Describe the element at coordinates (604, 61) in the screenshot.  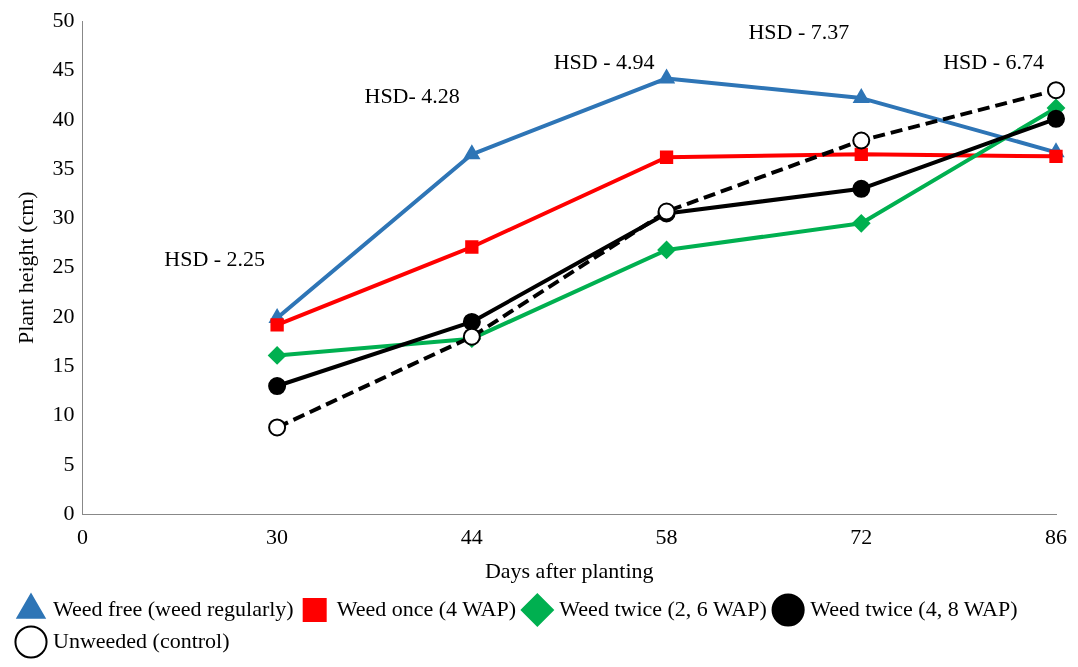
I see `annotation: HSD - 4.94` at that location.